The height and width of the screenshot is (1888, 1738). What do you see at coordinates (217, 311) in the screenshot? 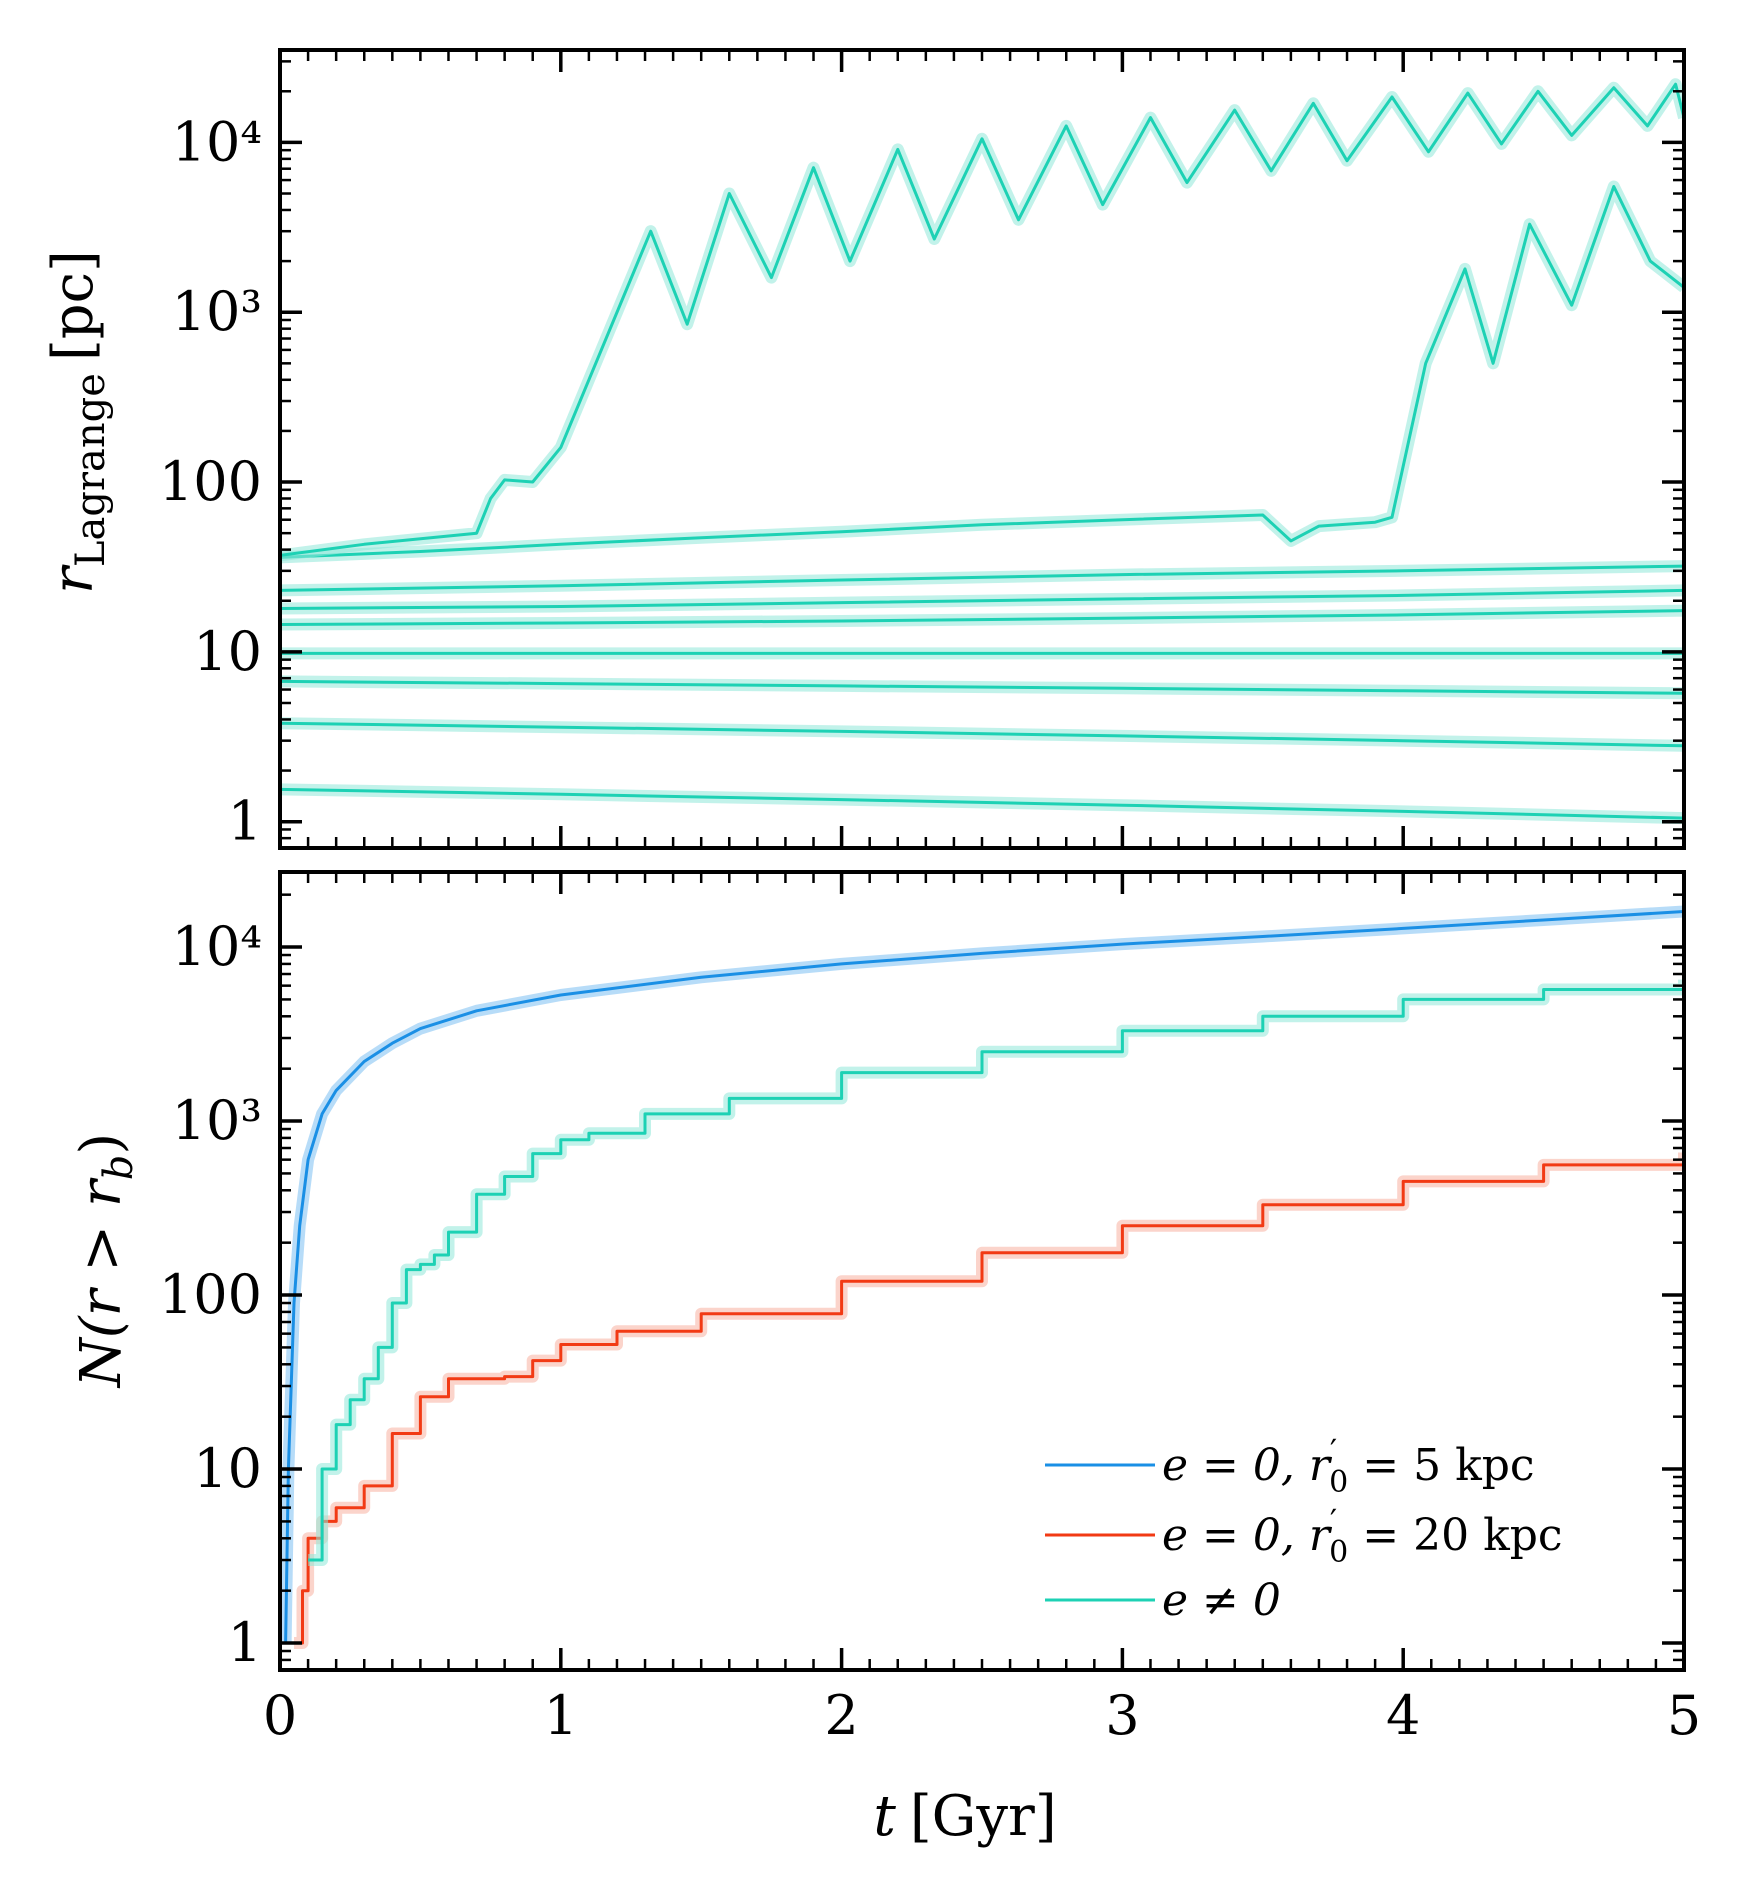
I see `top-ytick-label: 10³` at bounding box center [217, 311].